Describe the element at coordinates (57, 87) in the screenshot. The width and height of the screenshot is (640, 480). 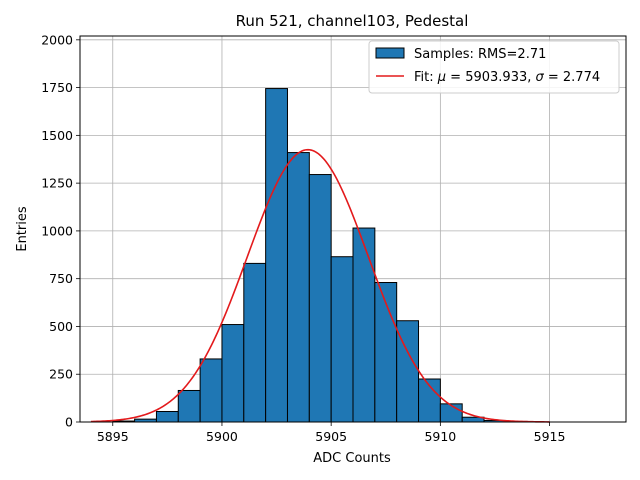
I see `y-tick-label: 1750` at that location.